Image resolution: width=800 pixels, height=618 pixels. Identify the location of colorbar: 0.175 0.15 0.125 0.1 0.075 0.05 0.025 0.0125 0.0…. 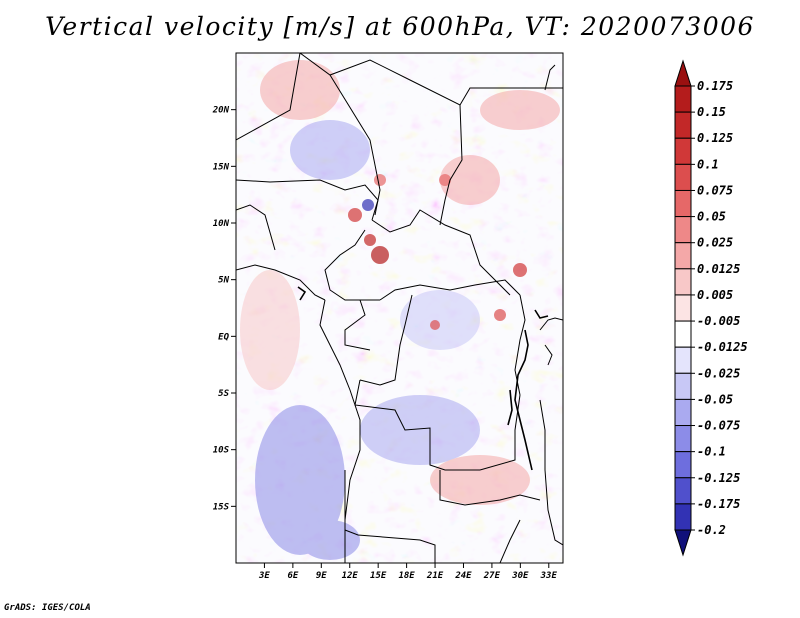
(711, 308).